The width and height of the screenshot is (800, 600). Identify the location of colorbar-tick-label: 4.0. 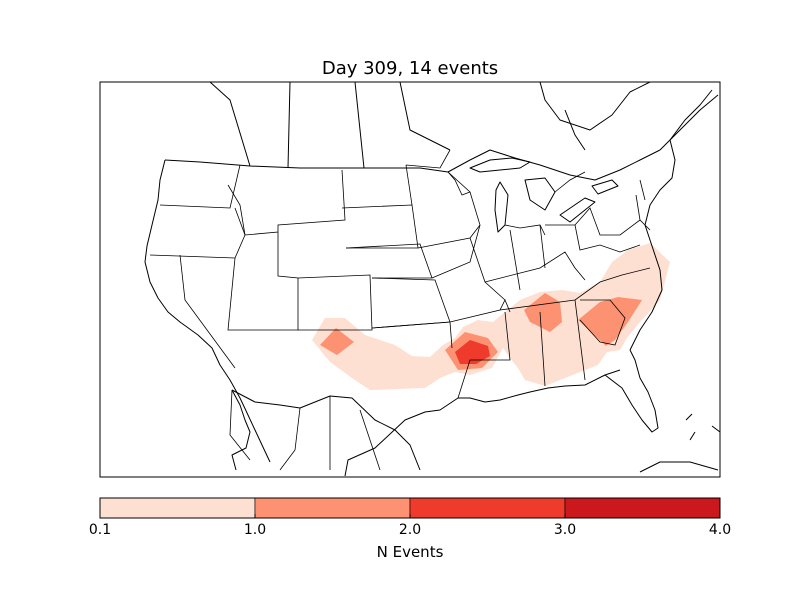
(720, 530).